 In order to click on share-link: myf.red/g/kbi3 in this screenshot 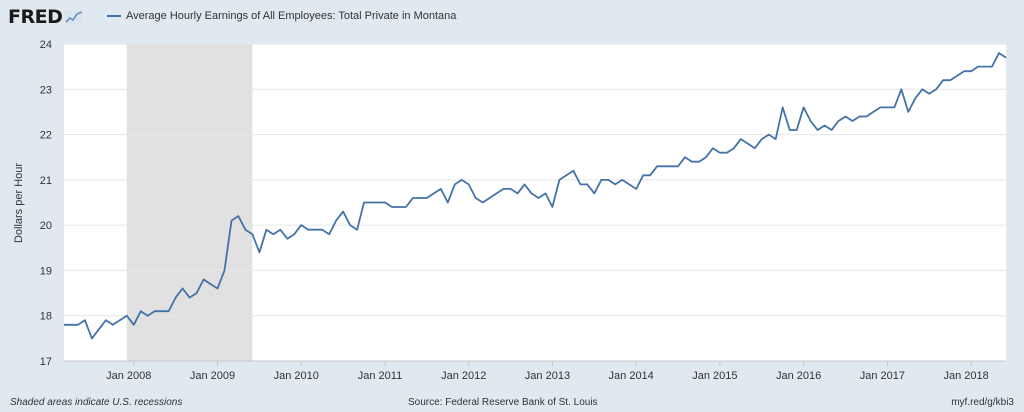, I will do `click(982, 402)`.